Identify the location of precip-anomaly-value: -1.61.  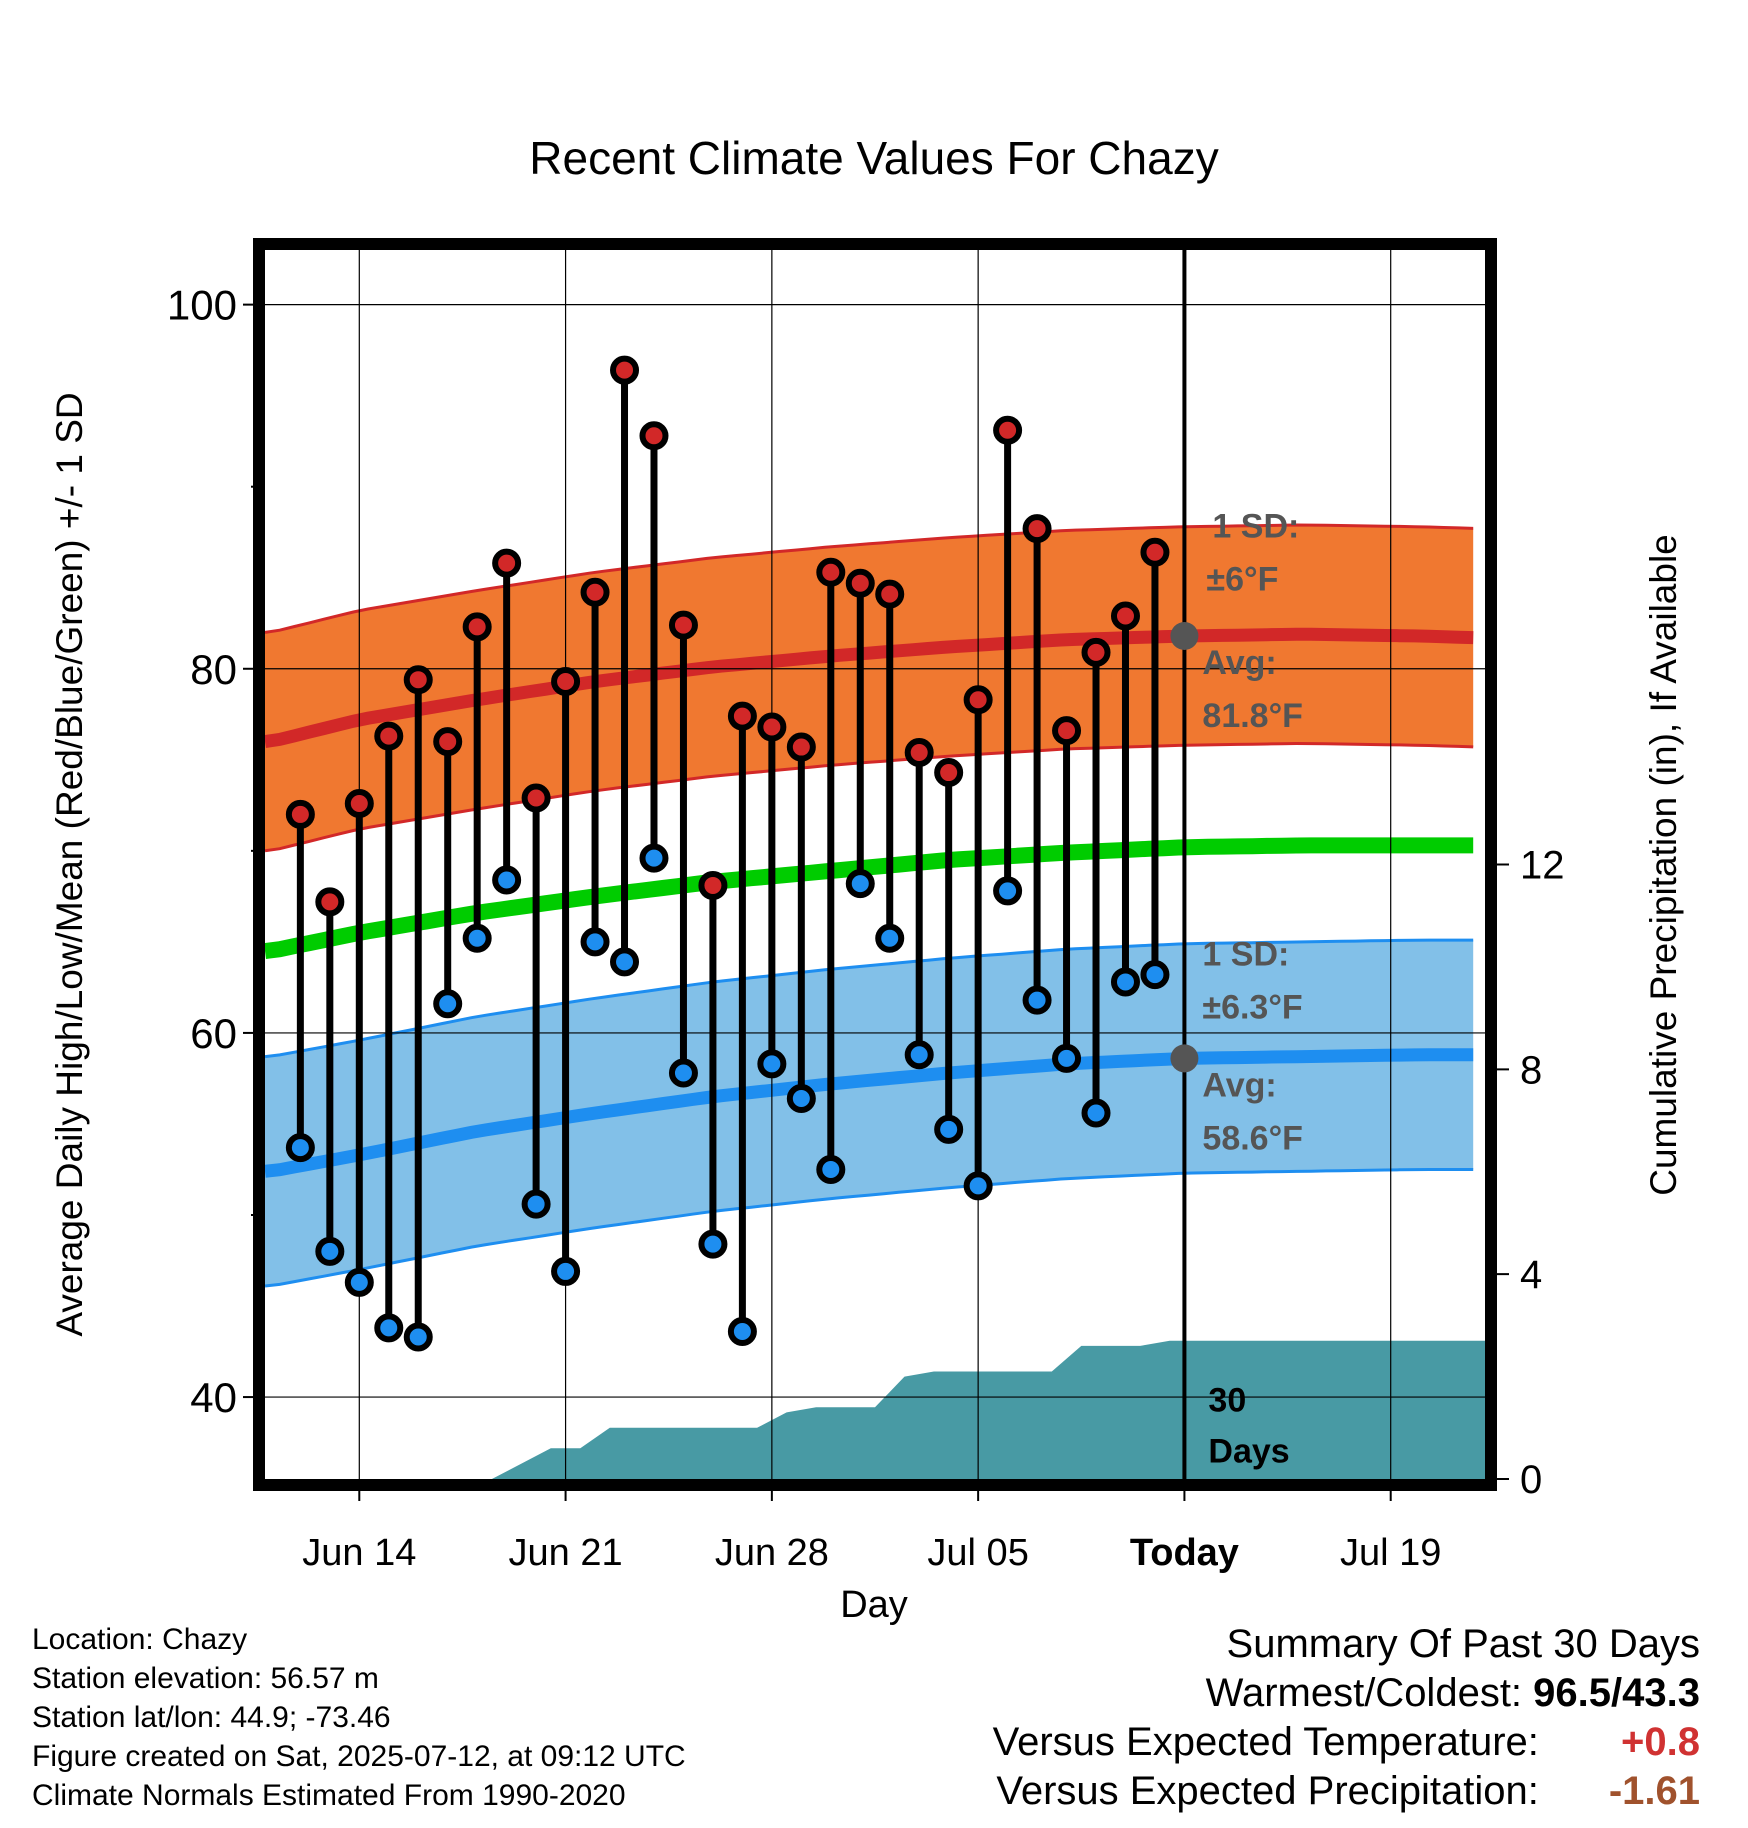
(1654, 1791).